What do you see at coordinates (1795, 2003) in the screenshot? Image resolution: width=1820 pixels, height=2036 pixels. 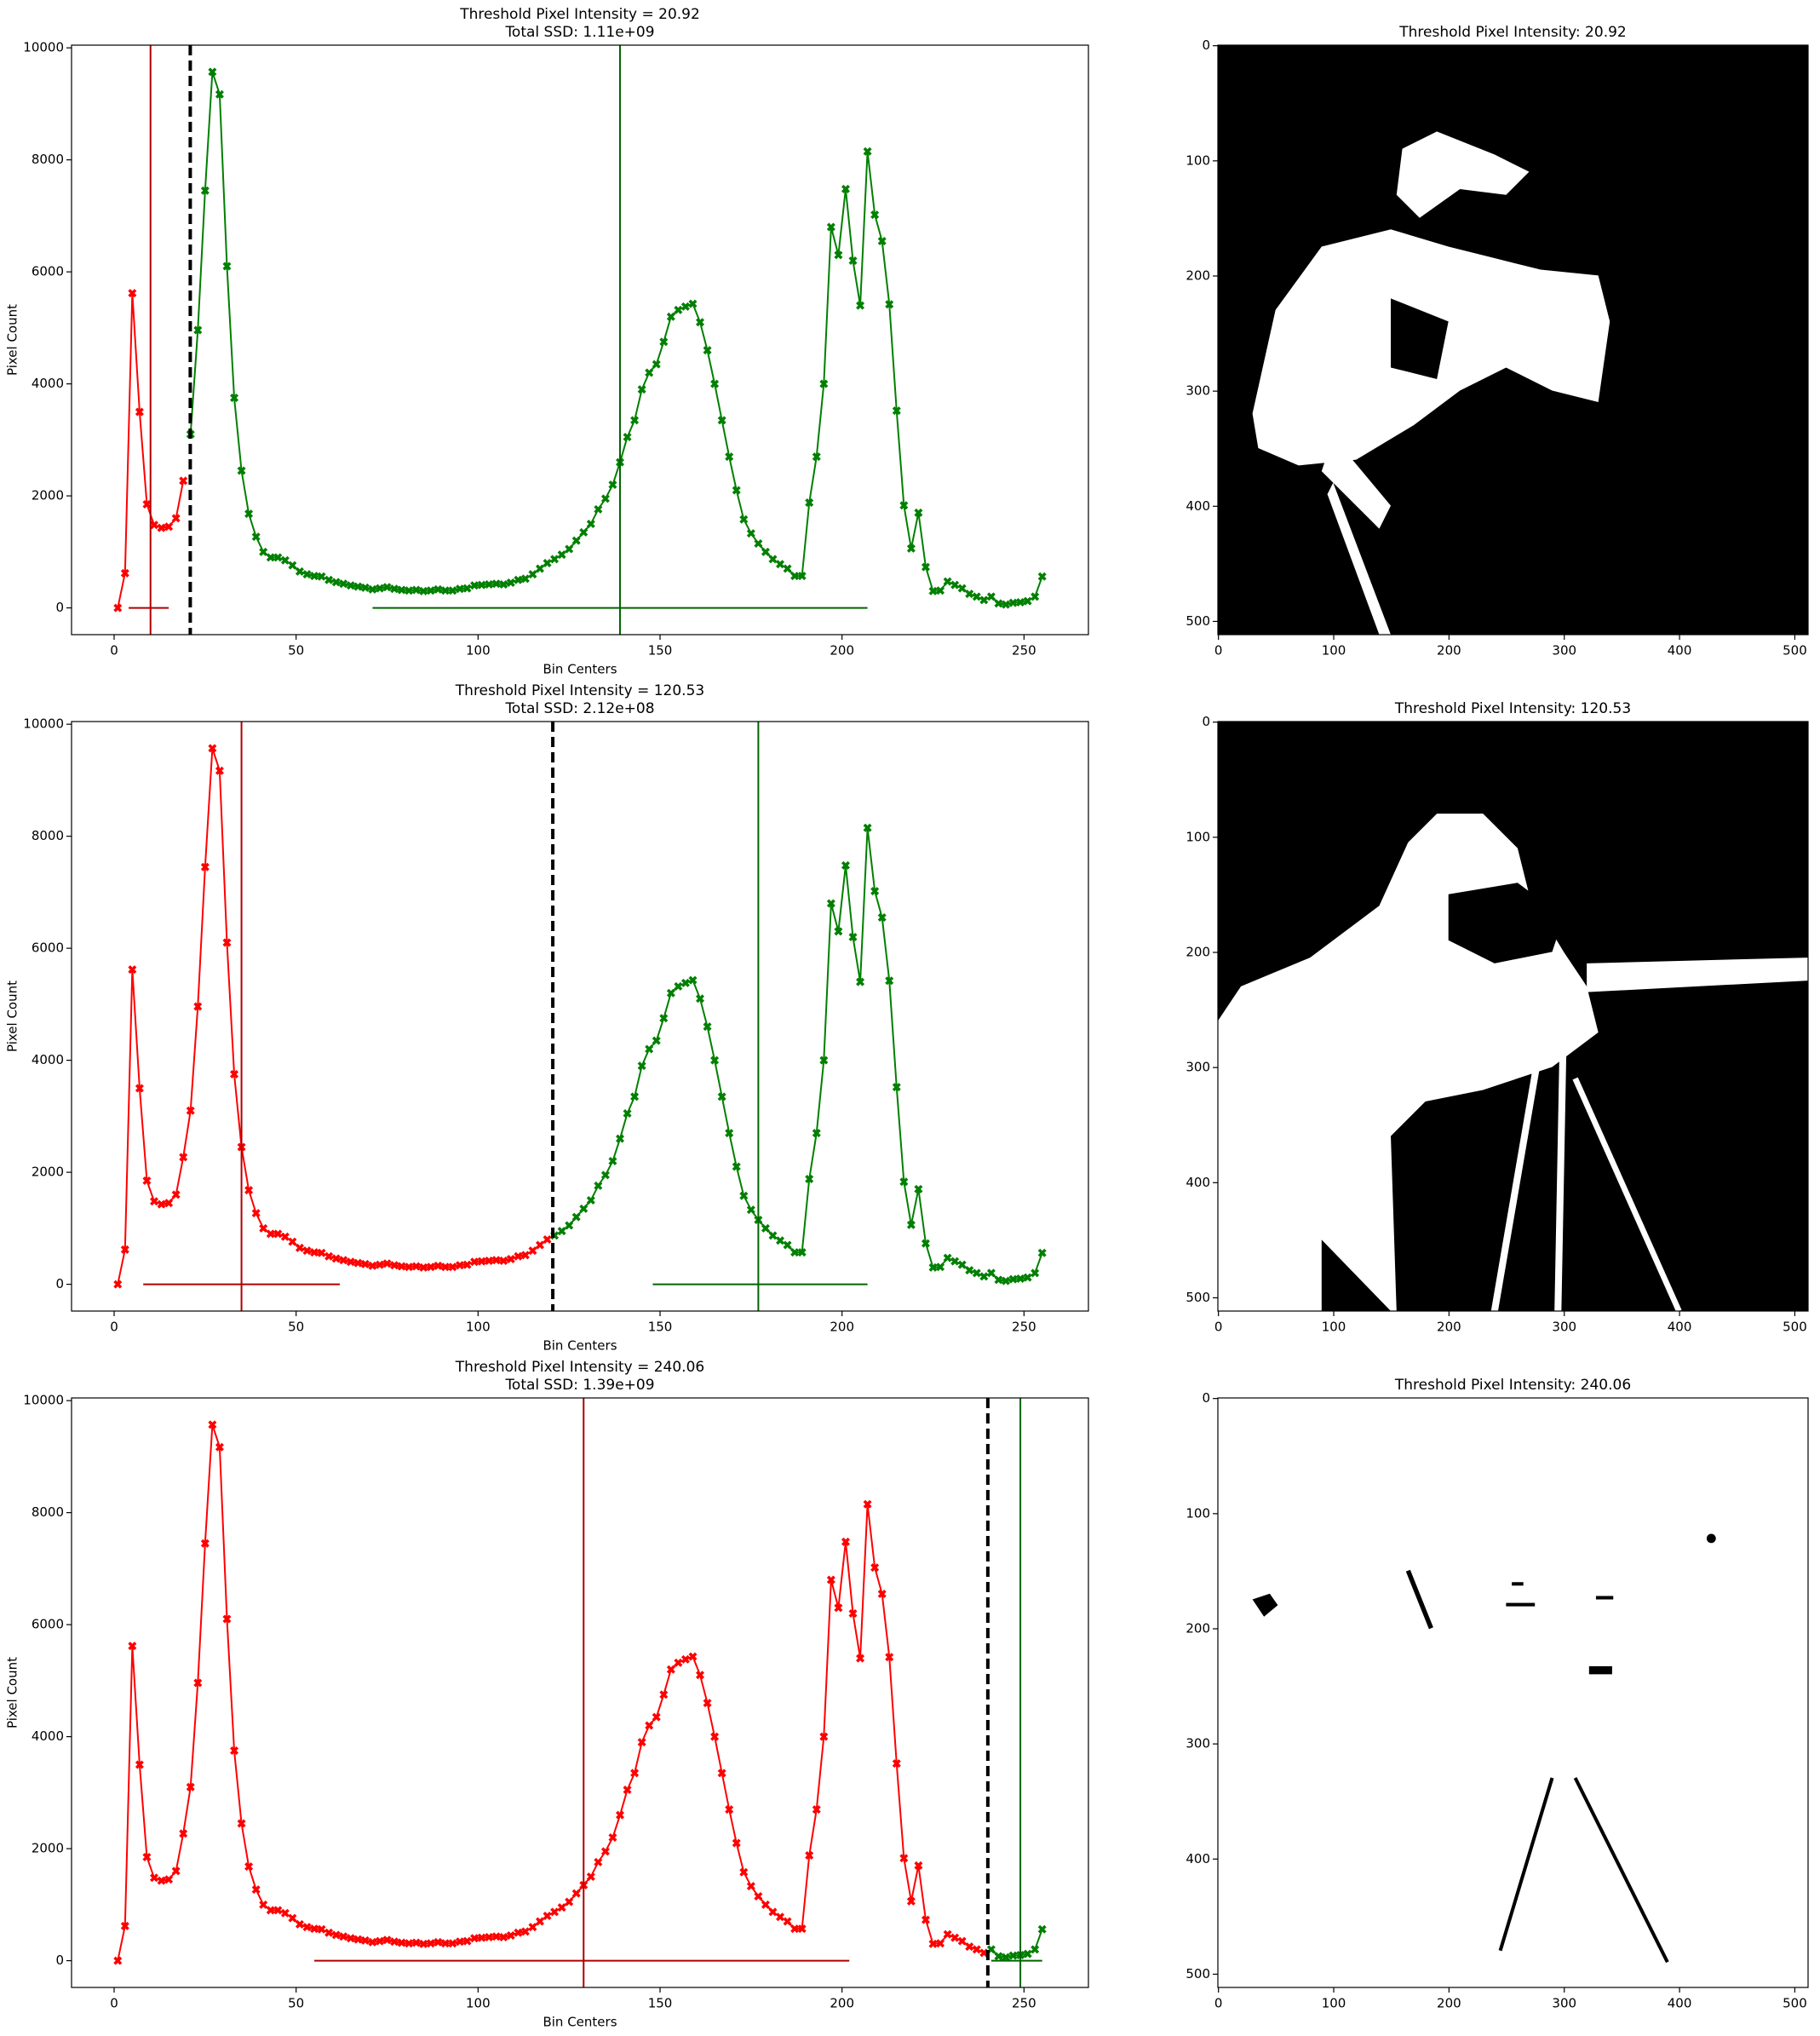 I see `x-tick-label: 500` at bounding box center [1795, 2003].